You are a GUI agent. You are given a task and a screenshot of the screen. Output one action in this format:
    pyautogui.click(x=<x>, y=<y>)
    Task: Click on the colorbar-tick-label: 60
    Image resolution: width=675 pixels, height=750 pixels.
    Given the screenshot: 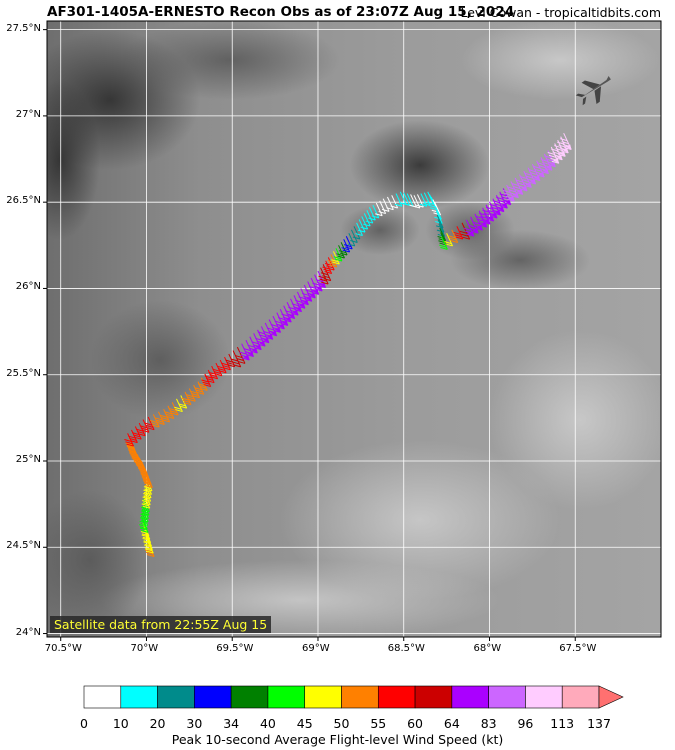 What is the action you would take?
    pyautogui.click(x=415, y=723)
    